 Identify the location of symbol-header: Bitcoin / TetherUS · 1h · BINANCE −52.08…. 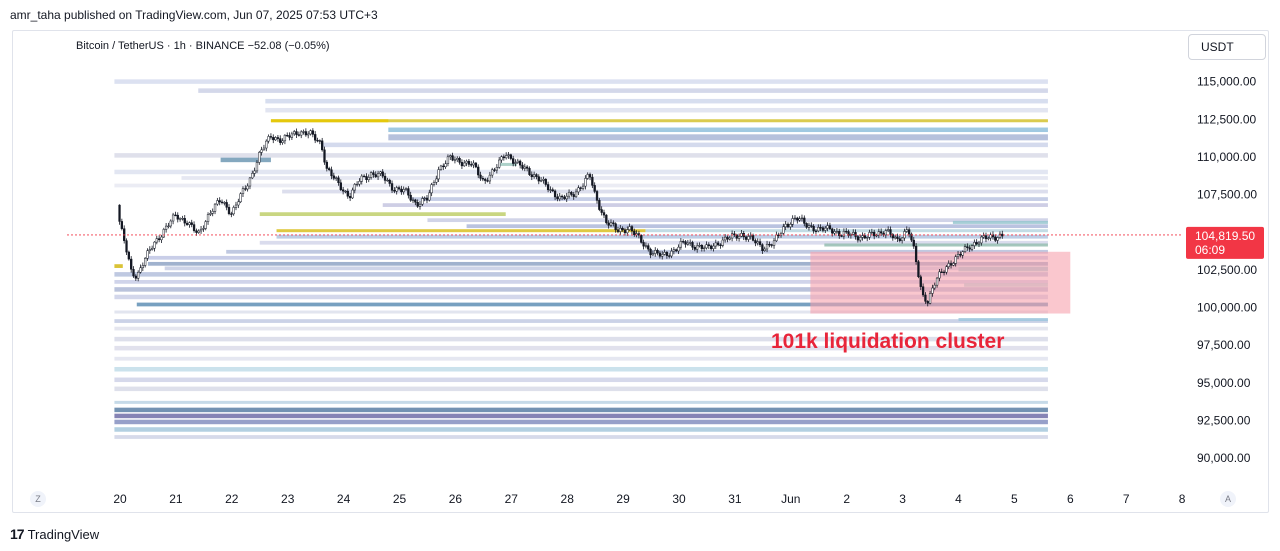
(203, 46).